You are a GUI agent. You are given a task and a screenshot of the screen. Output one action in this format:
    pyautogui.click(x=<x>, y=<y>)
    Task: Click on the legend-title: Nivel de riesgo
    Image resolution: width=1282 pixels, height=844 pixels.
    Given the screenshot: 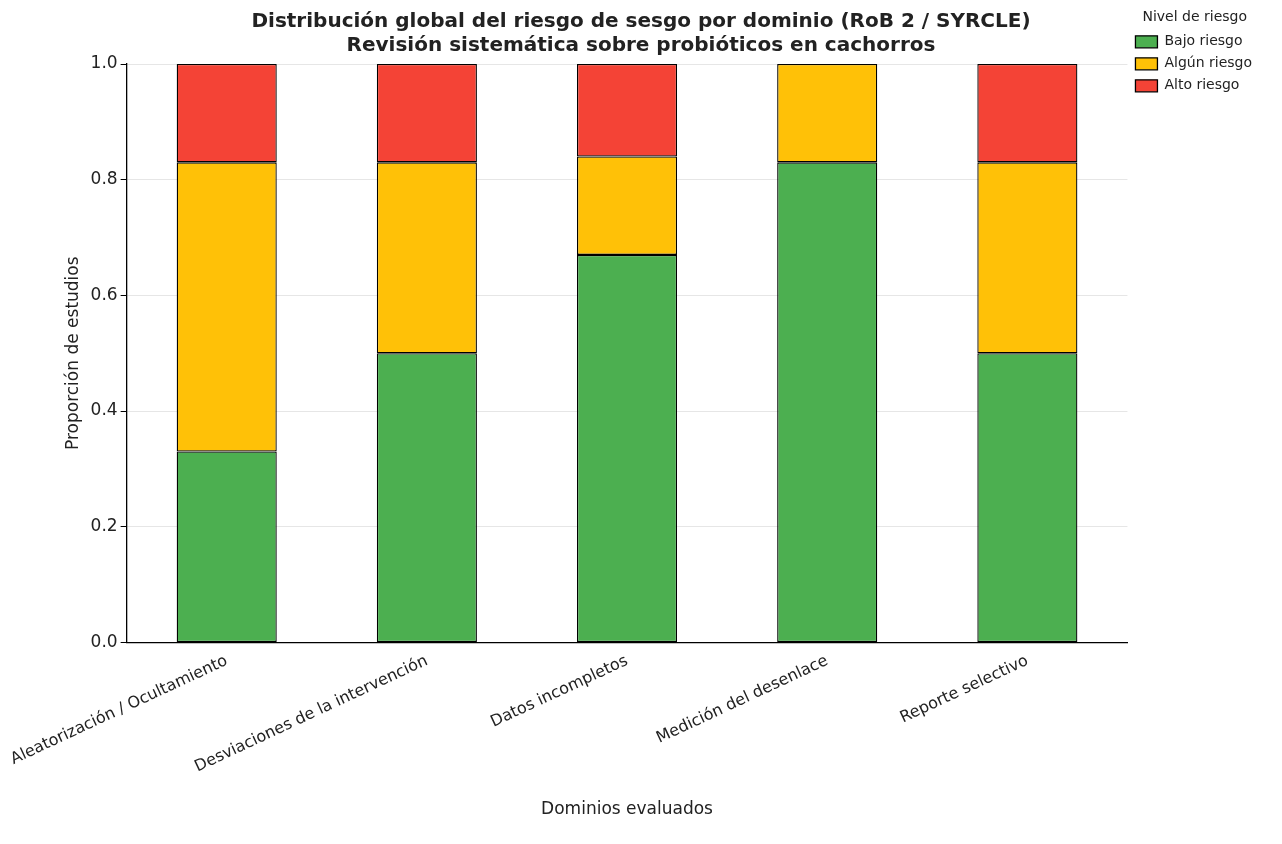 What is the action you would take?
    pyautogui.click(x=1194, y=15)
    